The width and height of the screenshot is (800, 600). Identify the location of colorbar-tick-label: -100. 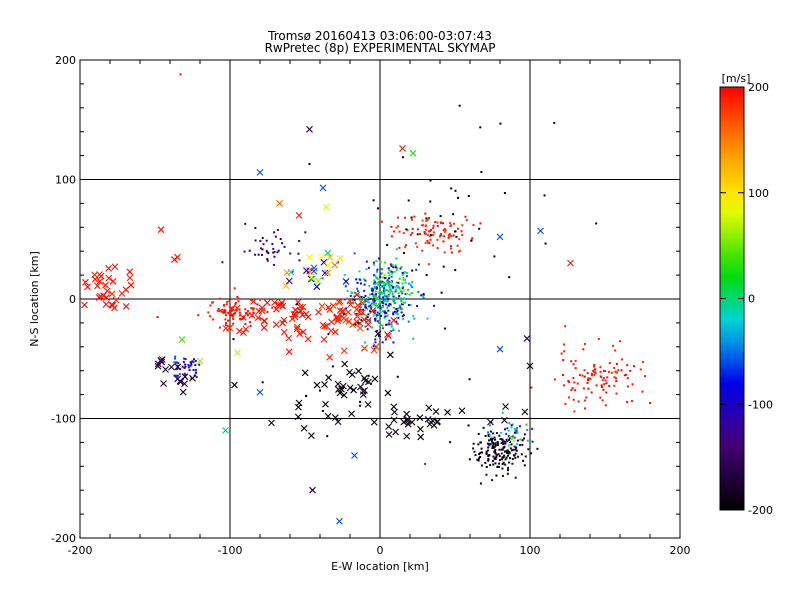
(760, 404).